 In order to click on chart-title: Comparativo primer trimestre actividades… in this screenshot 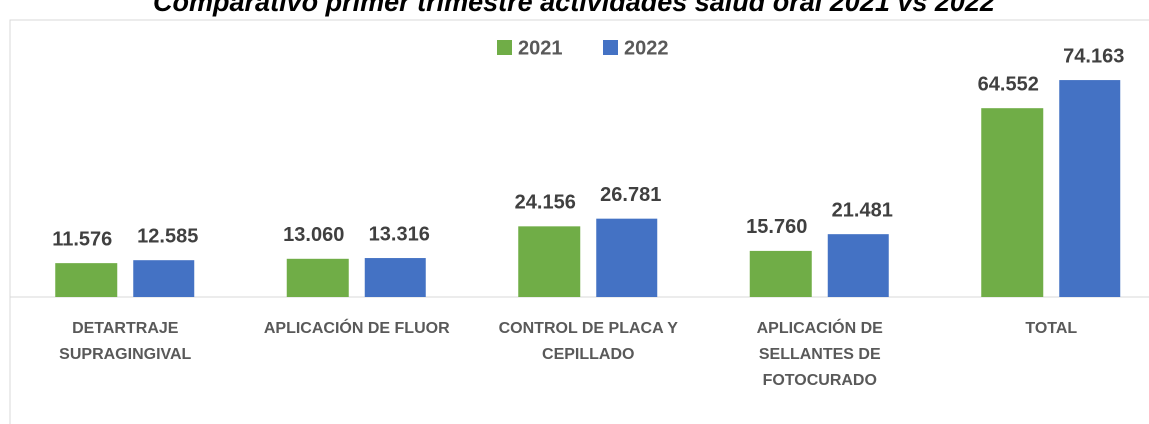, I will do `click(574, 8)`.